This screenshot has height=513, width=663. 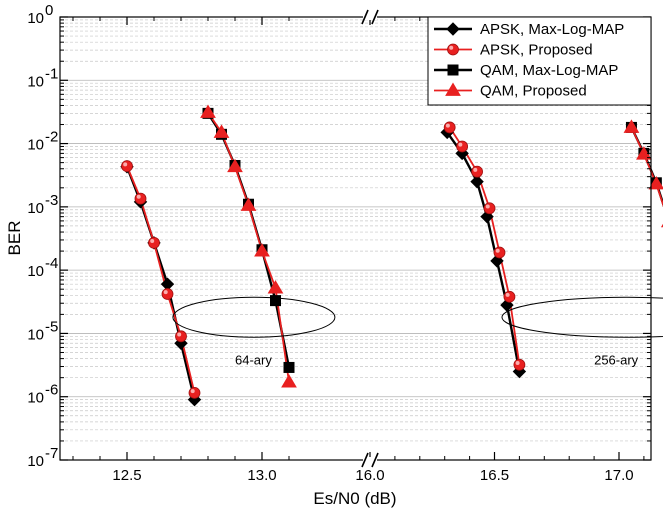 What do you see at coordinates (14, 238) in the screenshot?
I see `y-axis-title: BER` at bounding box center [14, 238].